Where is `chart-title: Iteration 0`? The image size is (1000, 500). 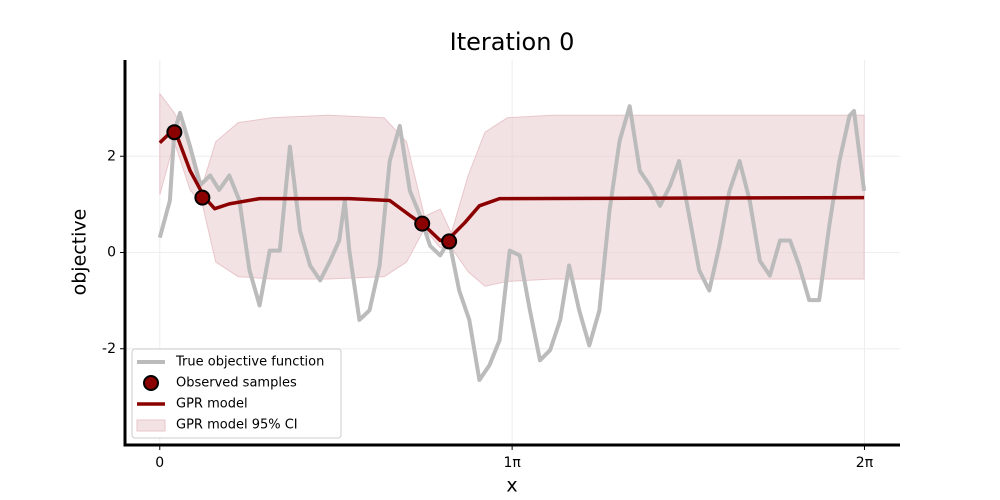 chart-title: Iteration 0 is located at coordinates (512, 42).